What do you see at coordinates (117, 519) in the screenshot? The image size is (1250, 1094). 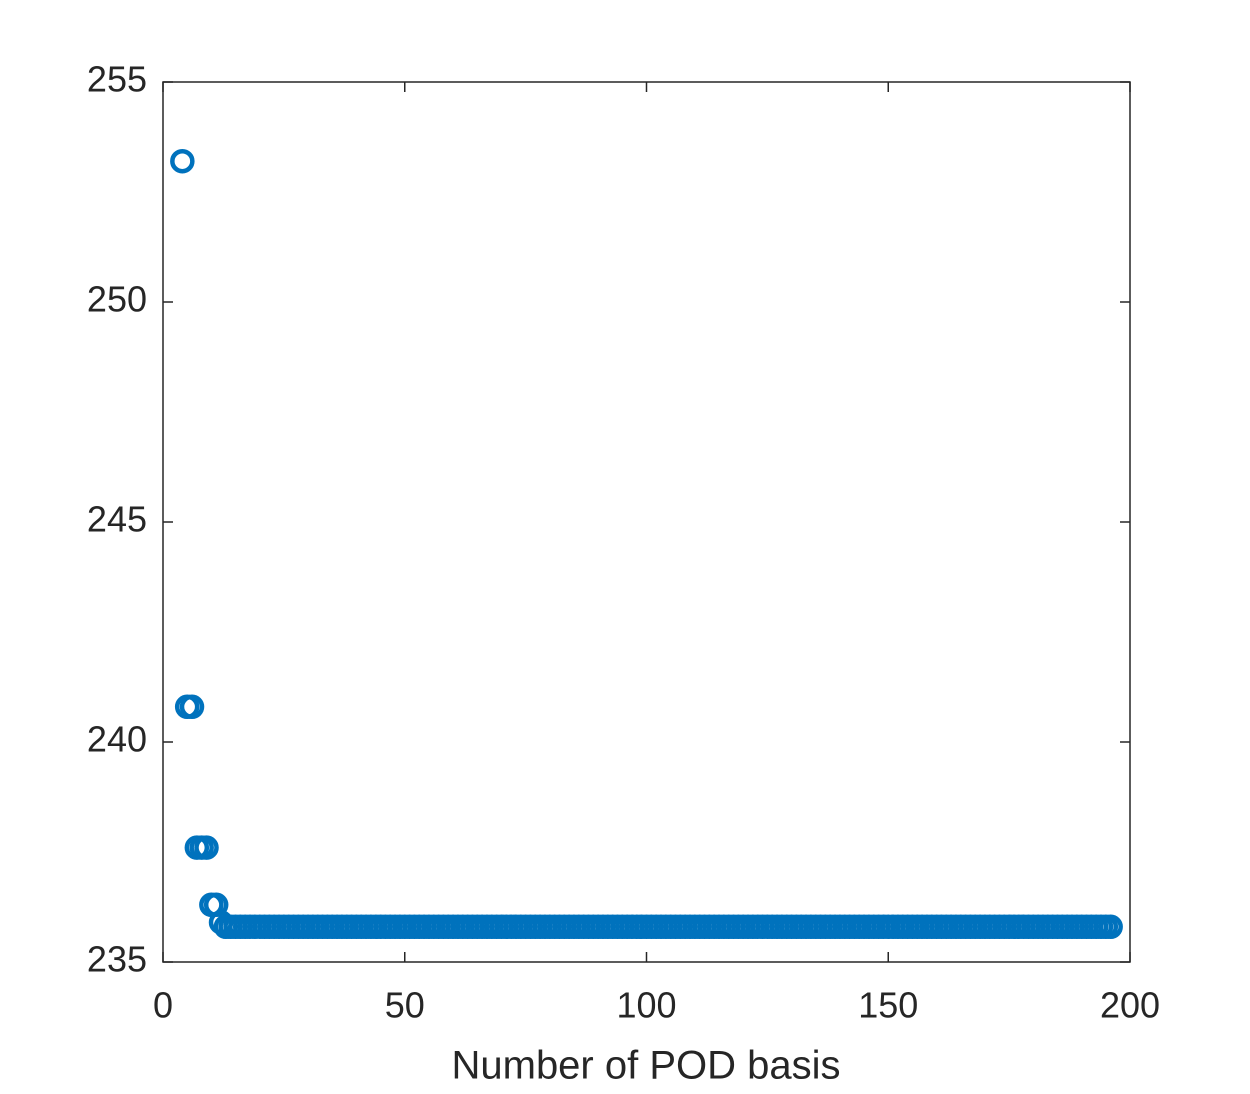 I see `y-tick-label: 245` at bounding box center [117, 519].